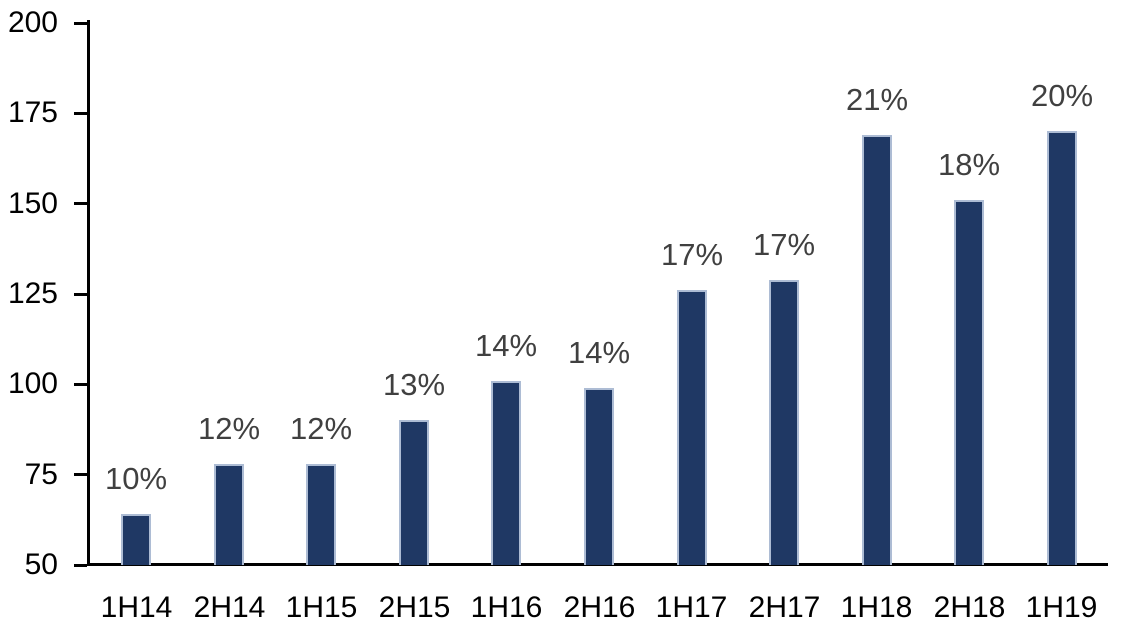 The image size is (1129, 641). Describe the element at coordinates (136, 607) in the screenshot. I see `x-axis-tick-label: 1H14` at that location.